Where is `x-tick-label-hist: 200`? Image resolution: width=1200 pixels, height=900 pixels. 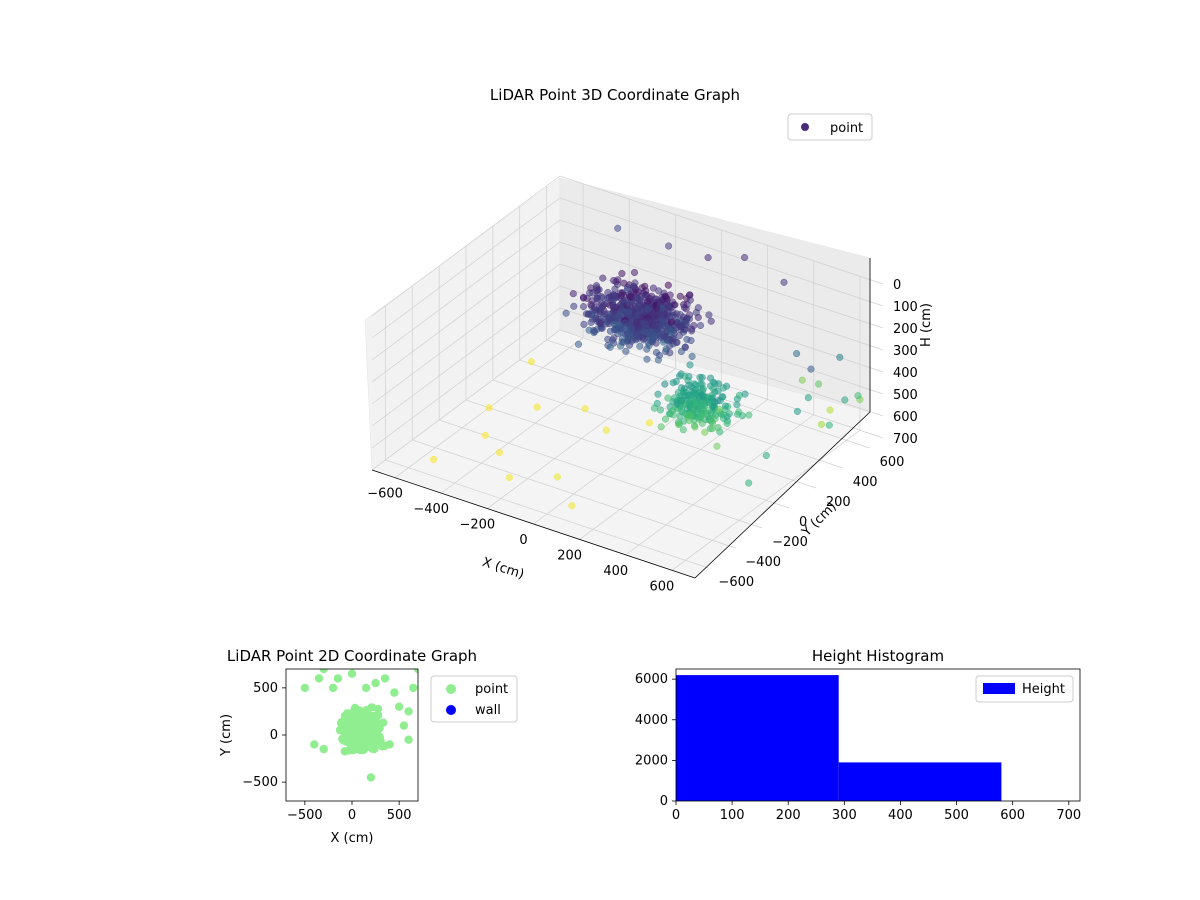 x-tick-label-hist: 200 is located at coordinates (788, 815).